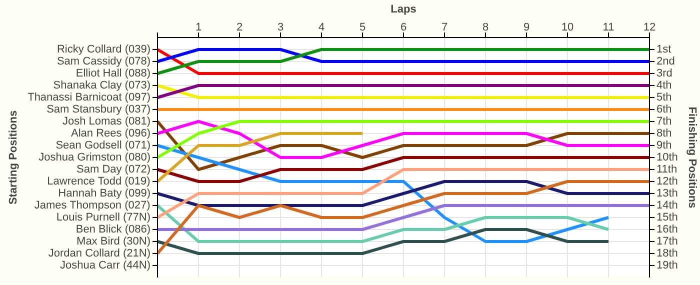 The height and width of the screenshot is (285, 700). I want to click on y2-tick-label: 17th, so click(667, 242).